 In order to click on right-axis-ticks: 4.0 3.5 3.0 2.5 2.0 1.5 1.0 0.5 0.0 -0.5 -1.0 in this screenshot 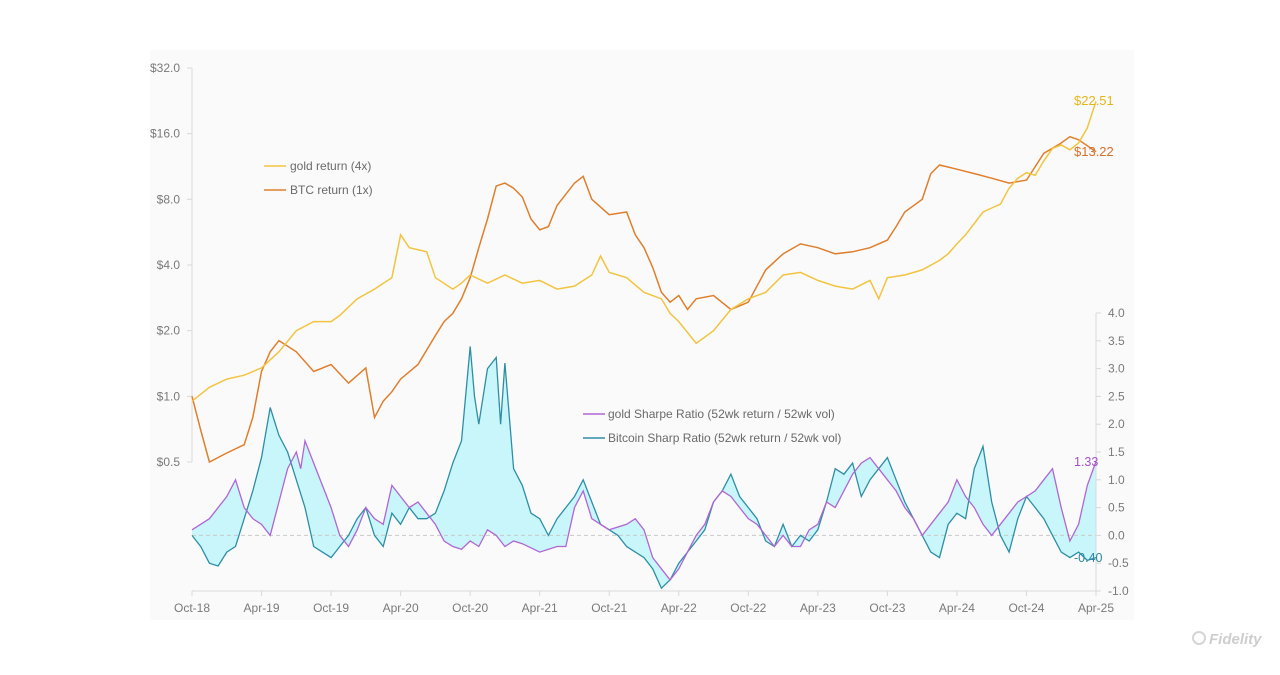, I will do `click(1112, 452)`.